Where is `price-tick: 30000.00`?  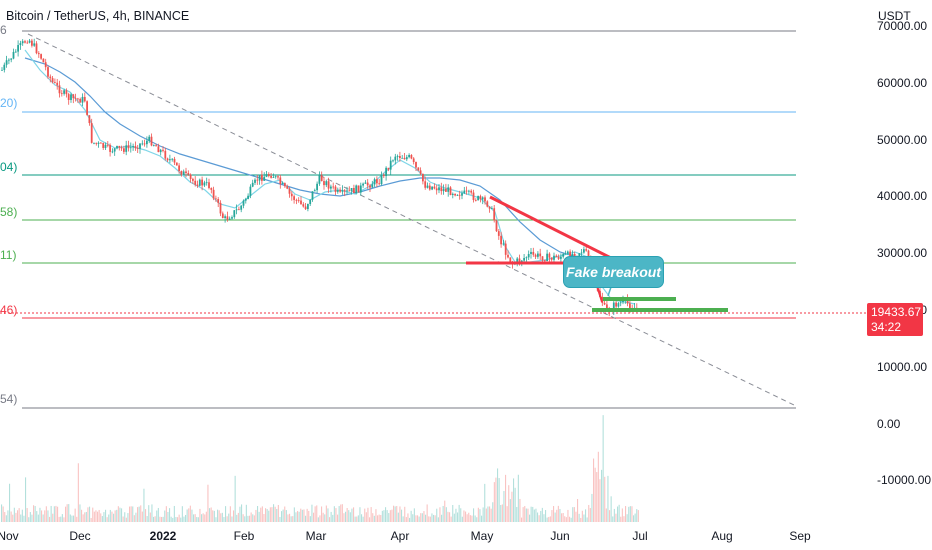 price-tick: 30000.00 is located at coordinates (902, 253).